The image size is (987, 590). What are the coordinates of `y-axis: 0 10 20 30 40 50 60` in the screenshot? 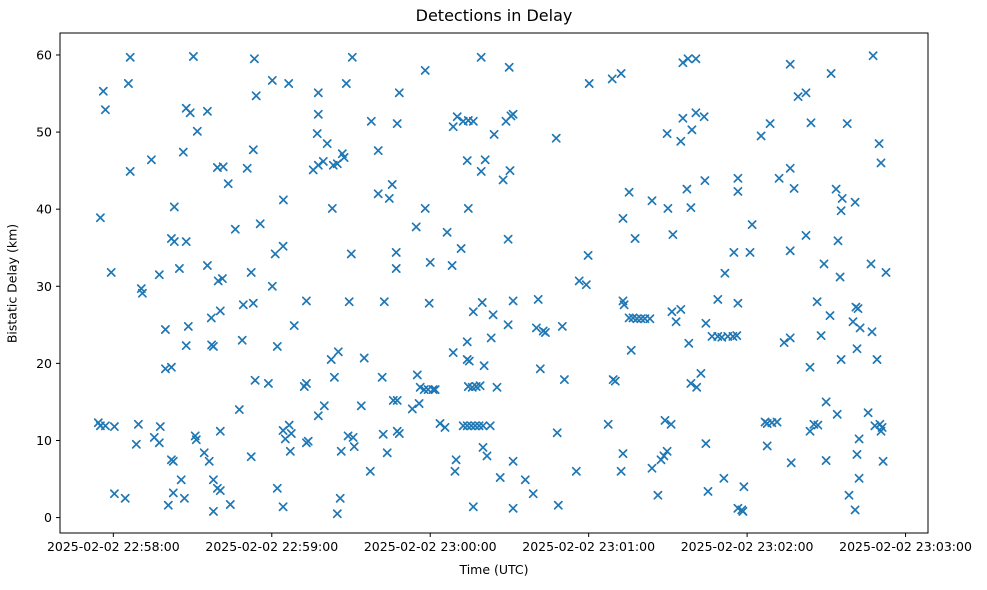 It's located at (48, 286).